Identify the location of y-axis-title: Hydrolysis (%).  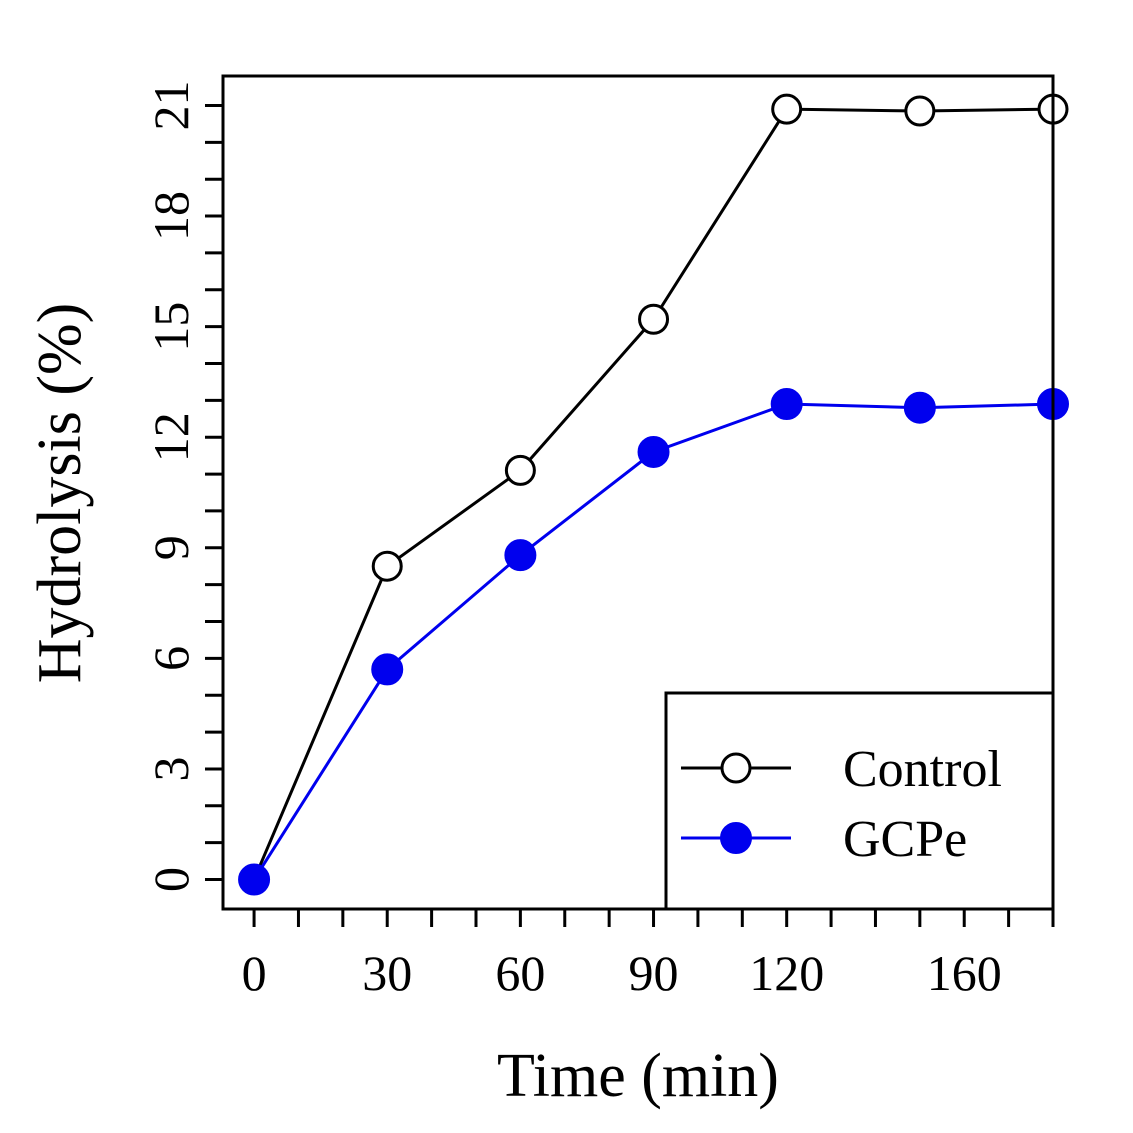
(60, 493).